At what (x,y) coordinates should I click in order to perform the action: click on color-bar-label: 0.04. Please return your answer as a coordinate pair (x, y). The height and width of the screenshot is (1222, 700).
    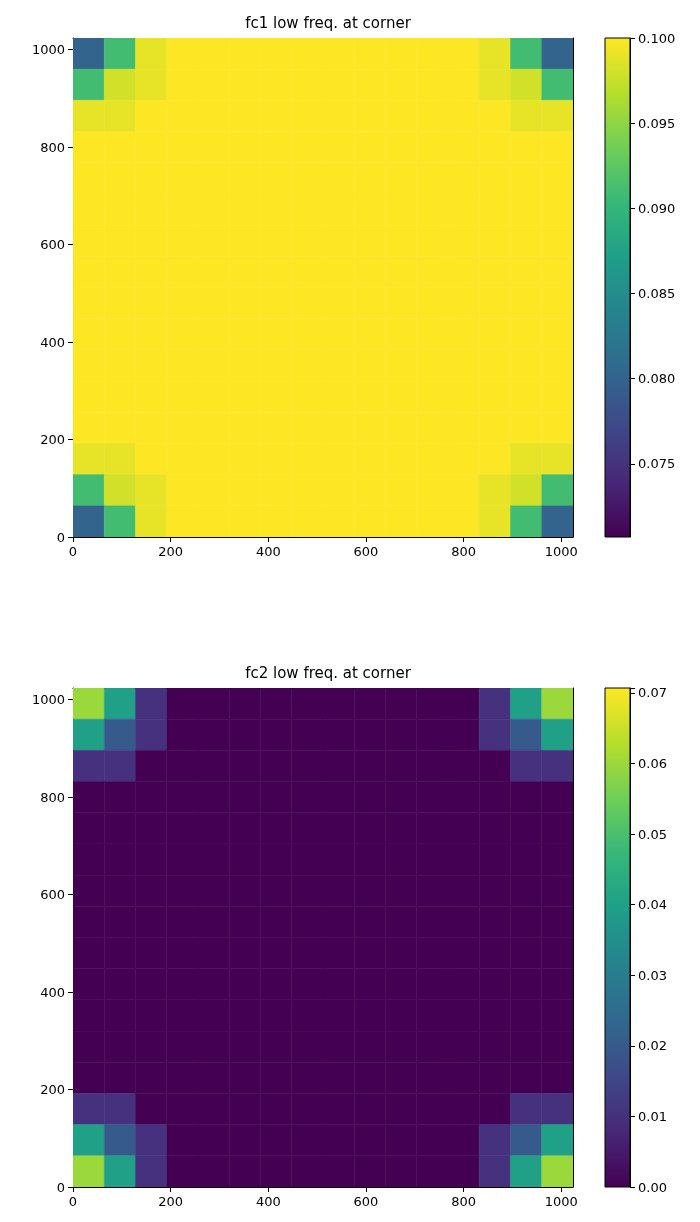
    Looking at the image, I should click on (652, 905).